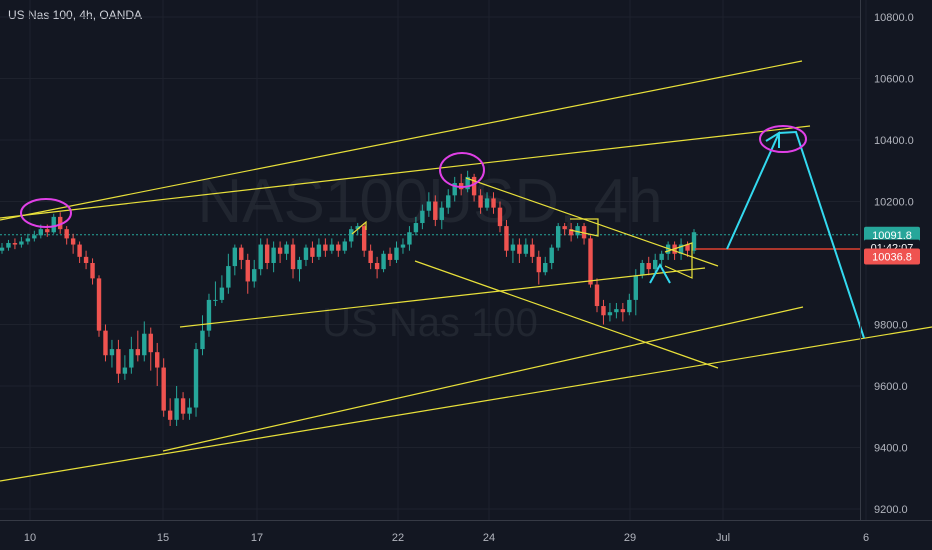  I want to click on y-tick-label: 10600.0, so click(894, 80).